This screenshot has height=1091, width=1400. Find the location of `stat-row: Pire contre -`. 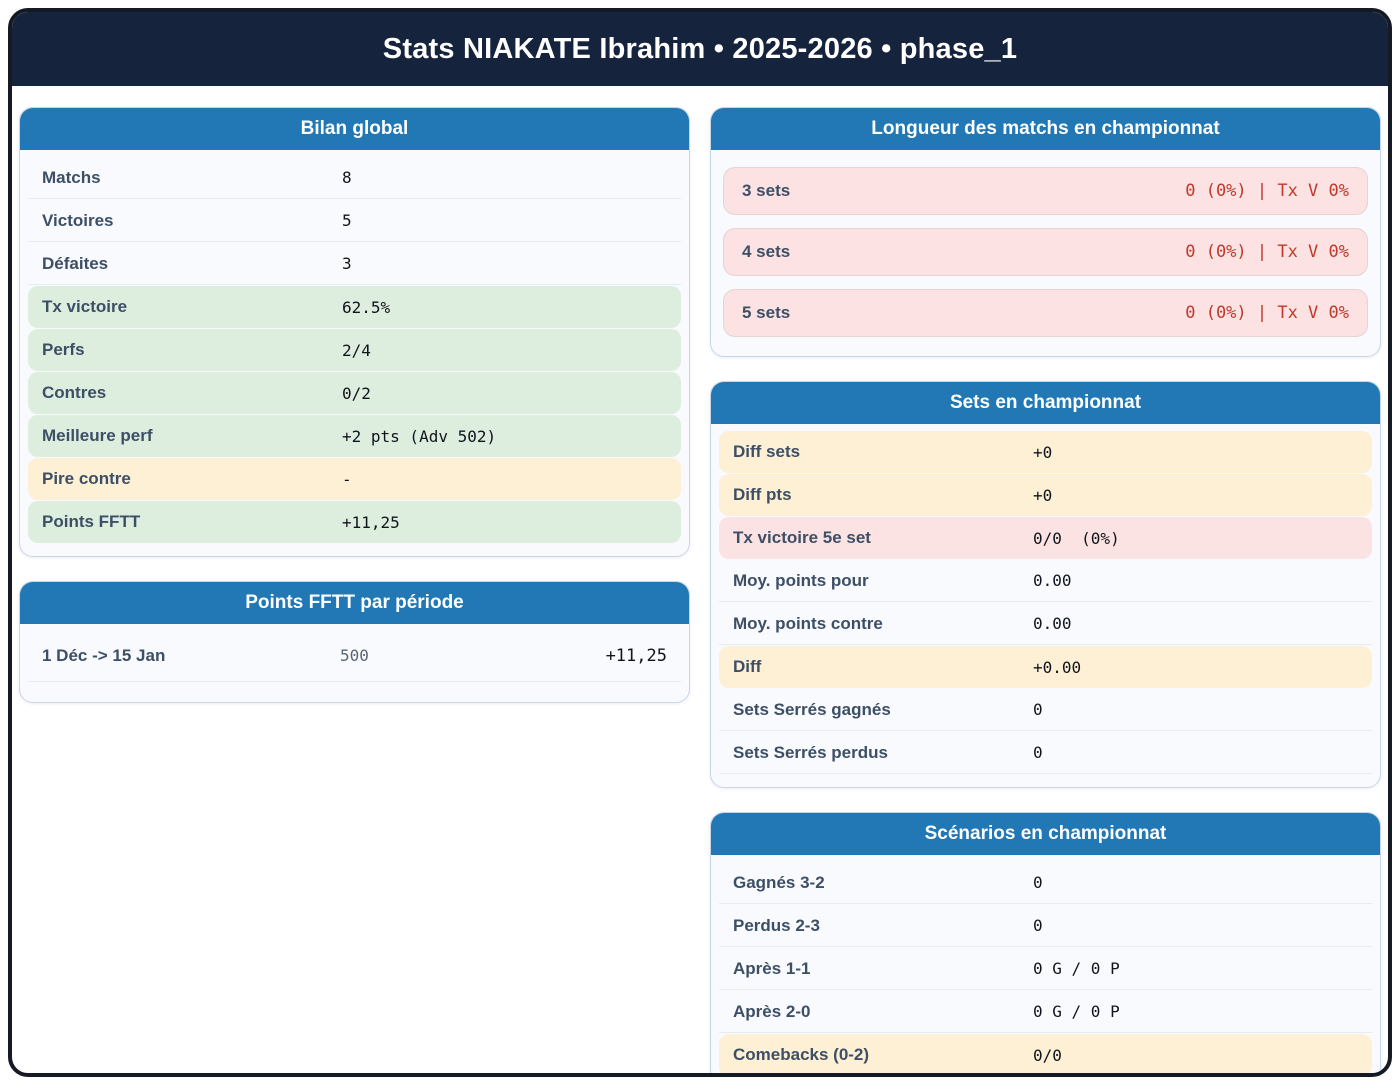

stat-row: Pire contre - is located at coordinates (354, 479).